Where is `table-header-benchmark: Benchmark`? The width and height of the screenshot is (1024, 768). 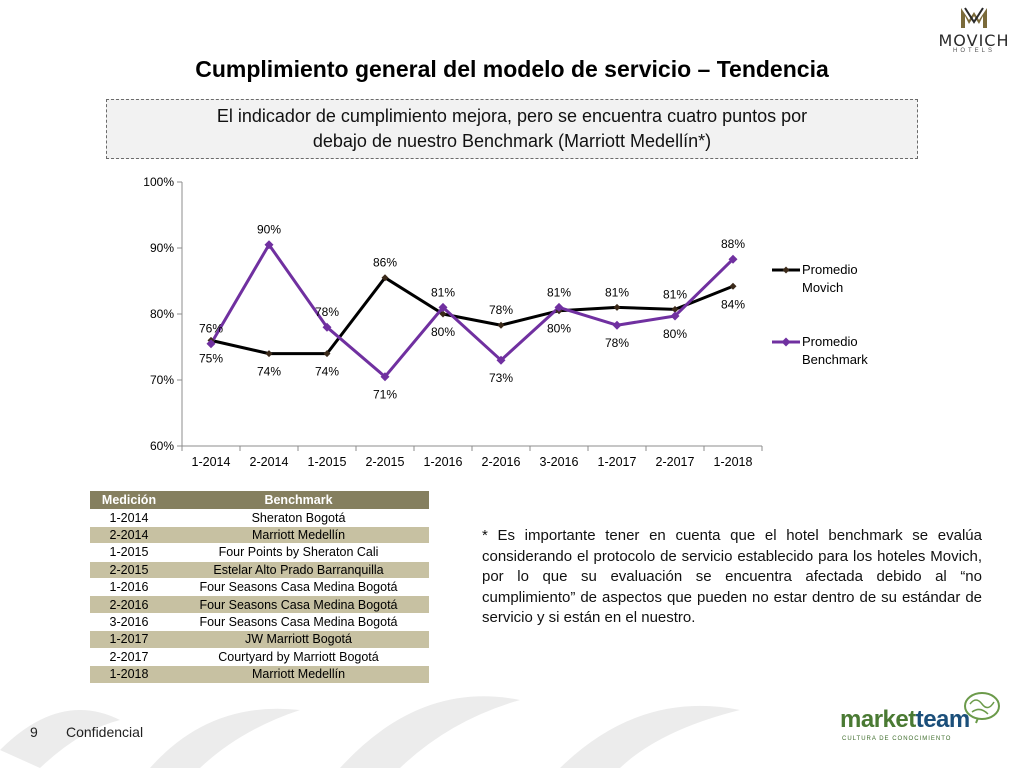 table-header-benchmark: Benchmark is located at coordinates (298, 500).